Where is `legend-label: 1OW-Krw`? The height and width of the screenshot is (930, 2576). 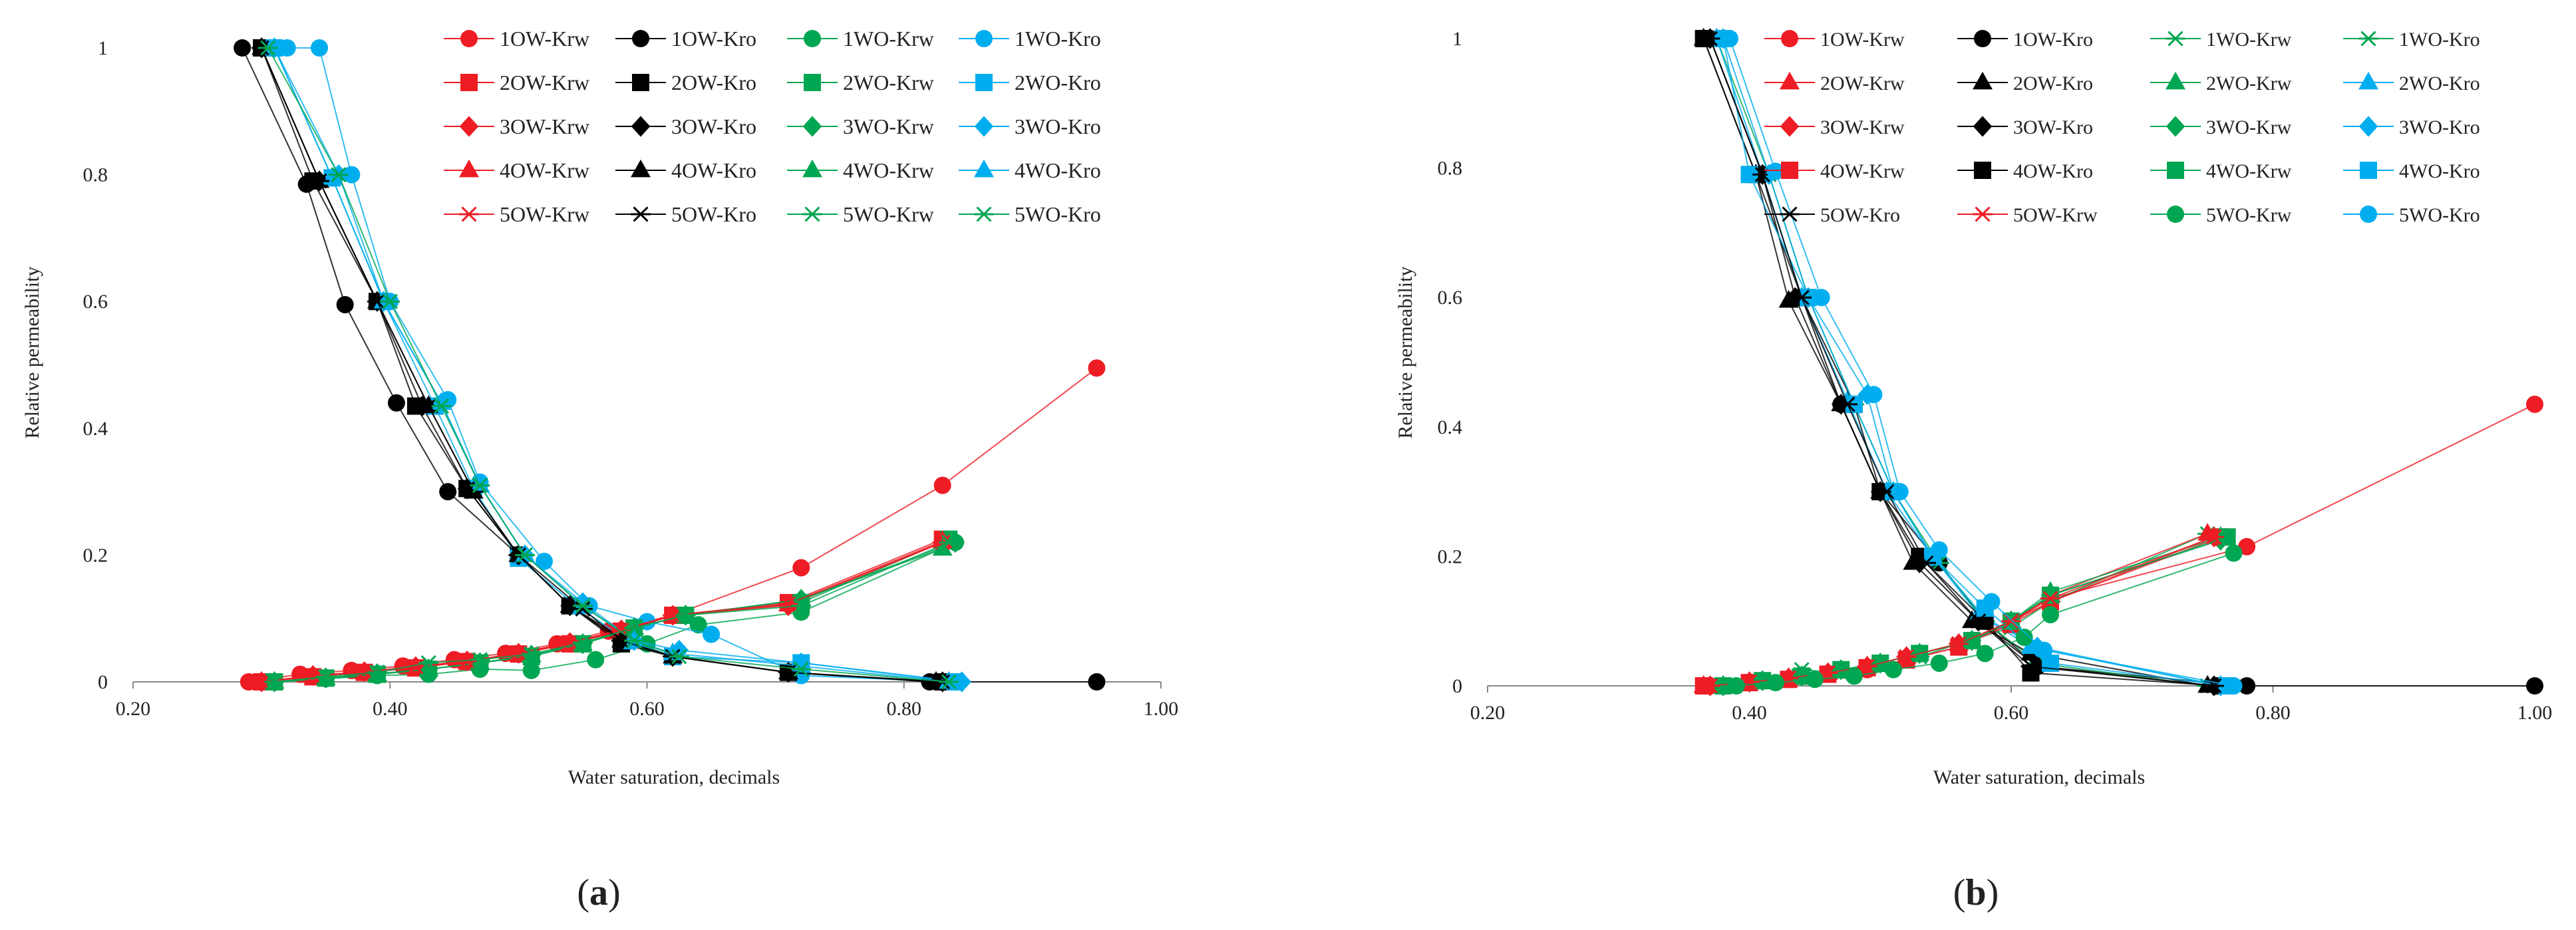 legend-label: 1OW-Krw is located at coordinates (544, 39).